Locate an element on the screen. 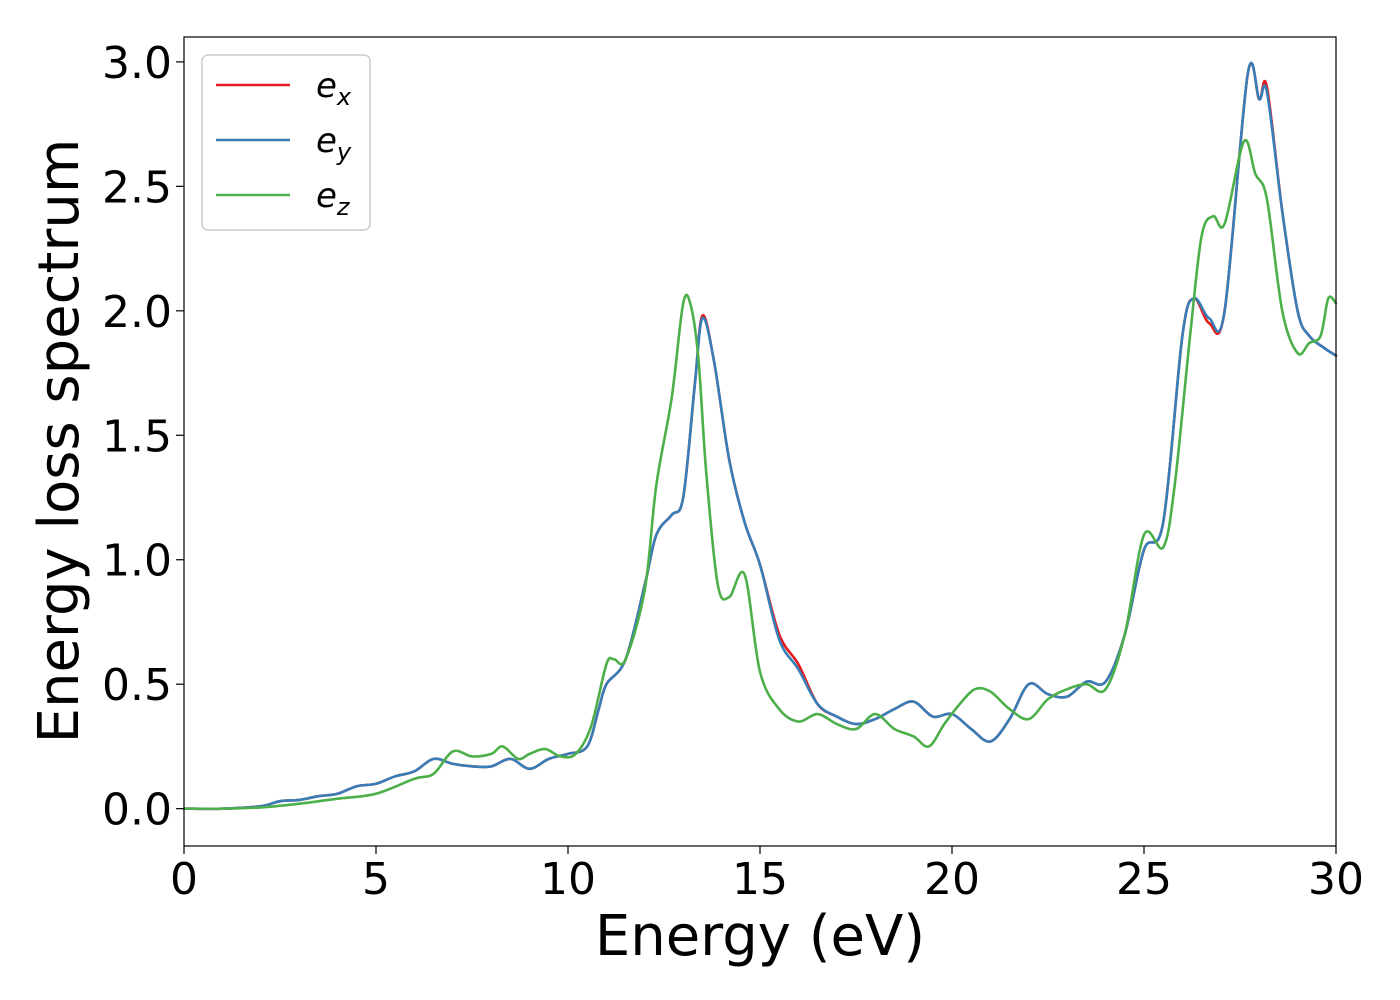  y-tick-label: 2.5 is located at coordinates (137, 187).